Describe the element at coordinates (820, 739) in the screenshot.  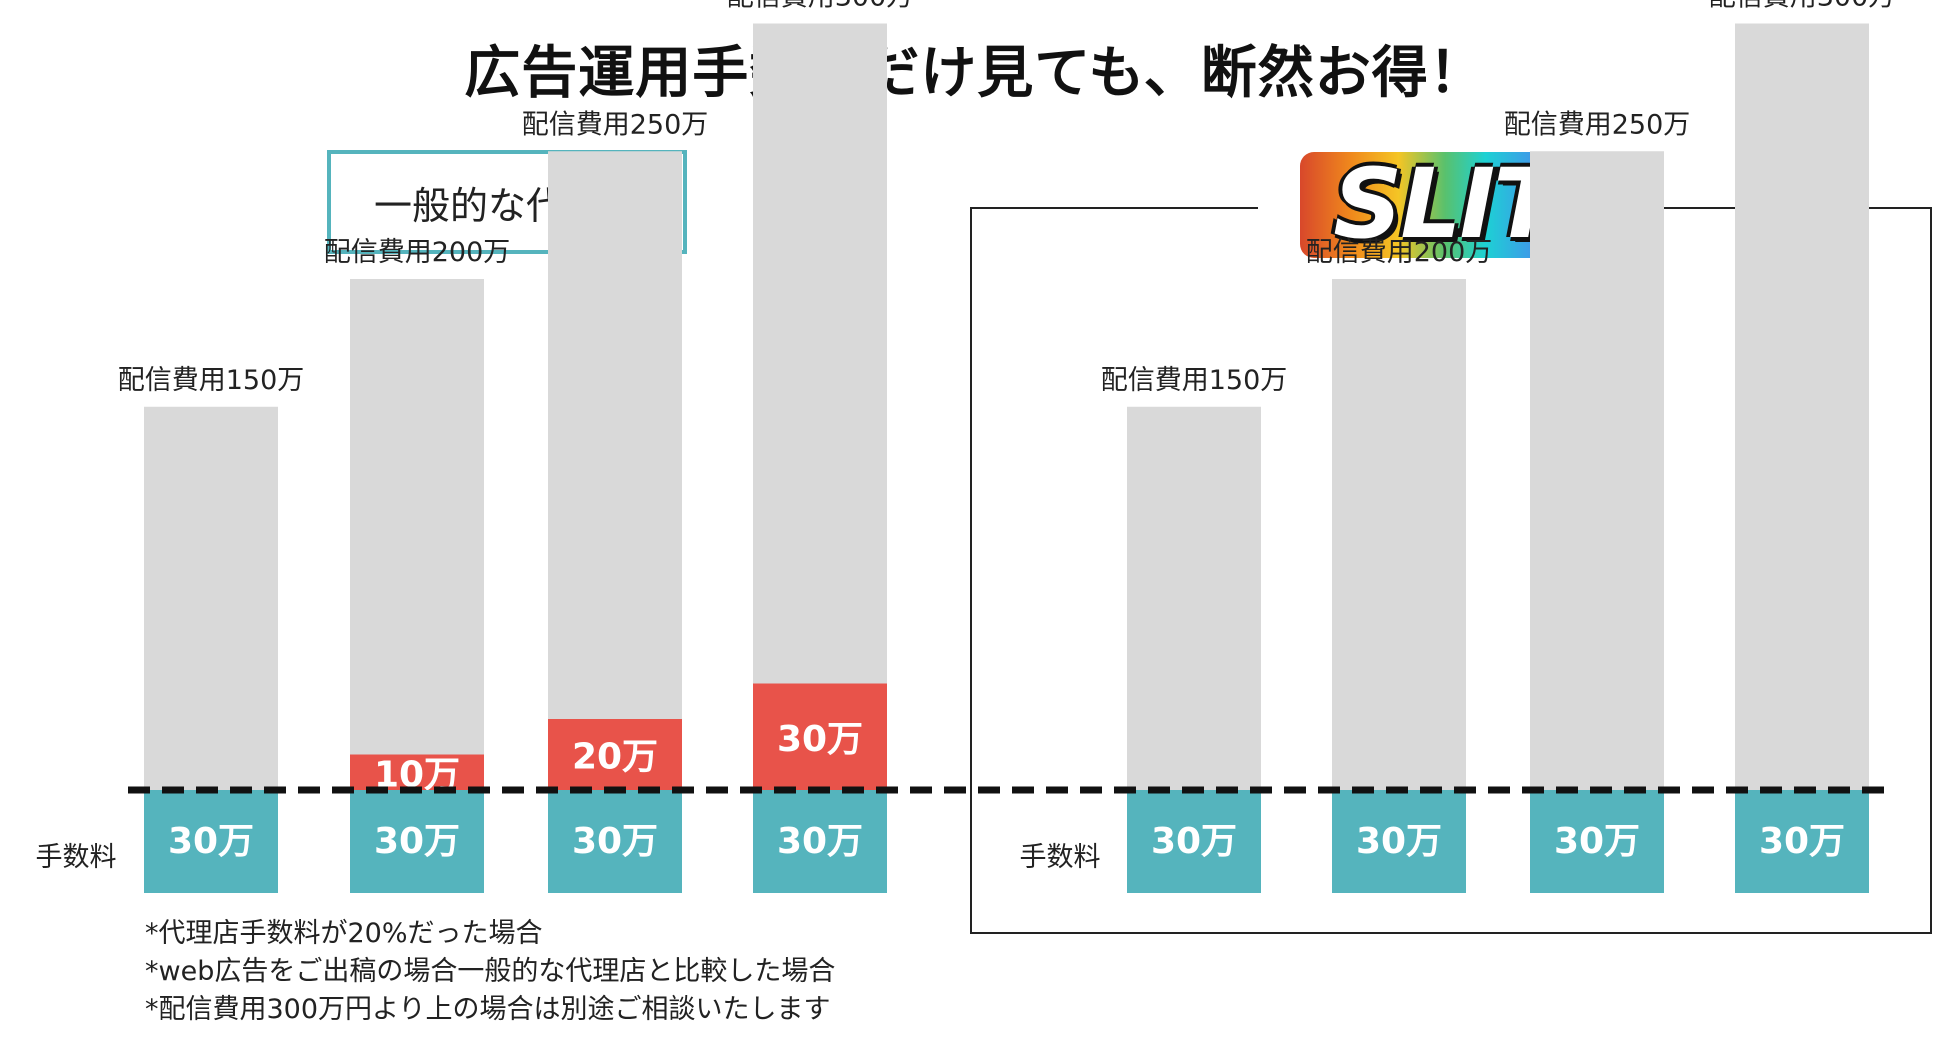
I see `extra-fee-label: 30万` at that location.